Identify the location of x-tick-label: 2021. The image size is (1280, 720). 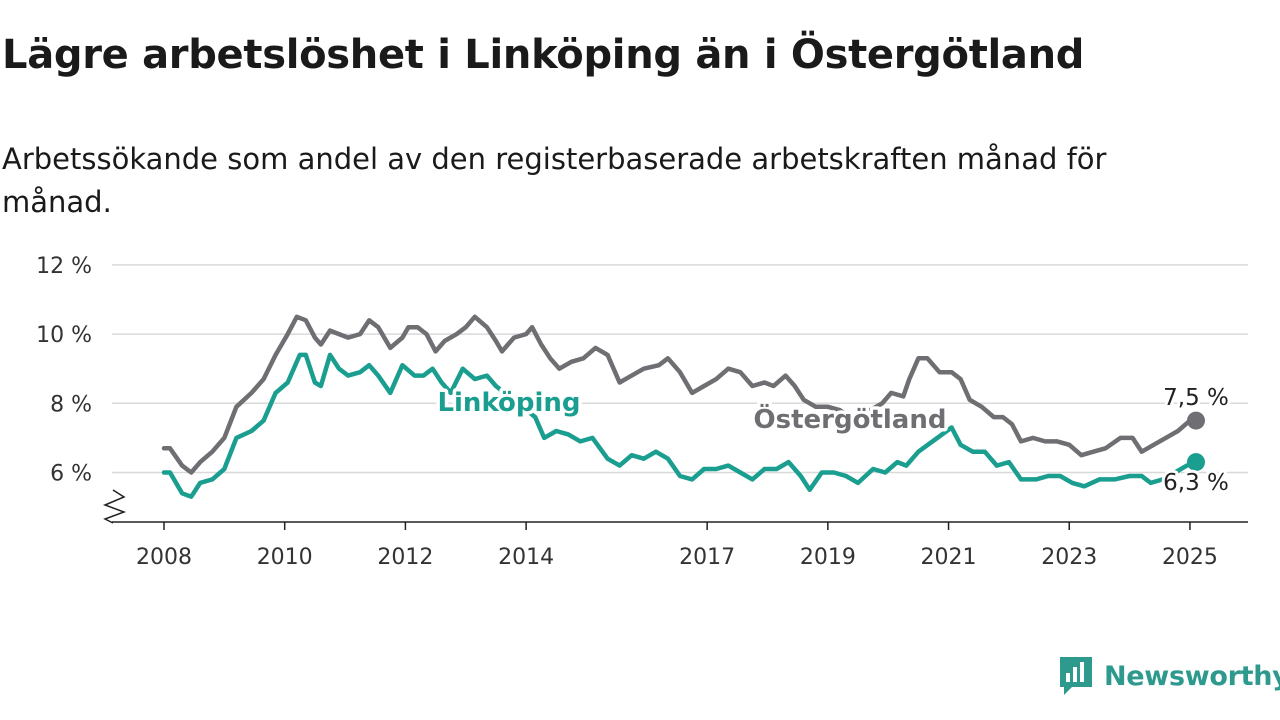
(949, 557).